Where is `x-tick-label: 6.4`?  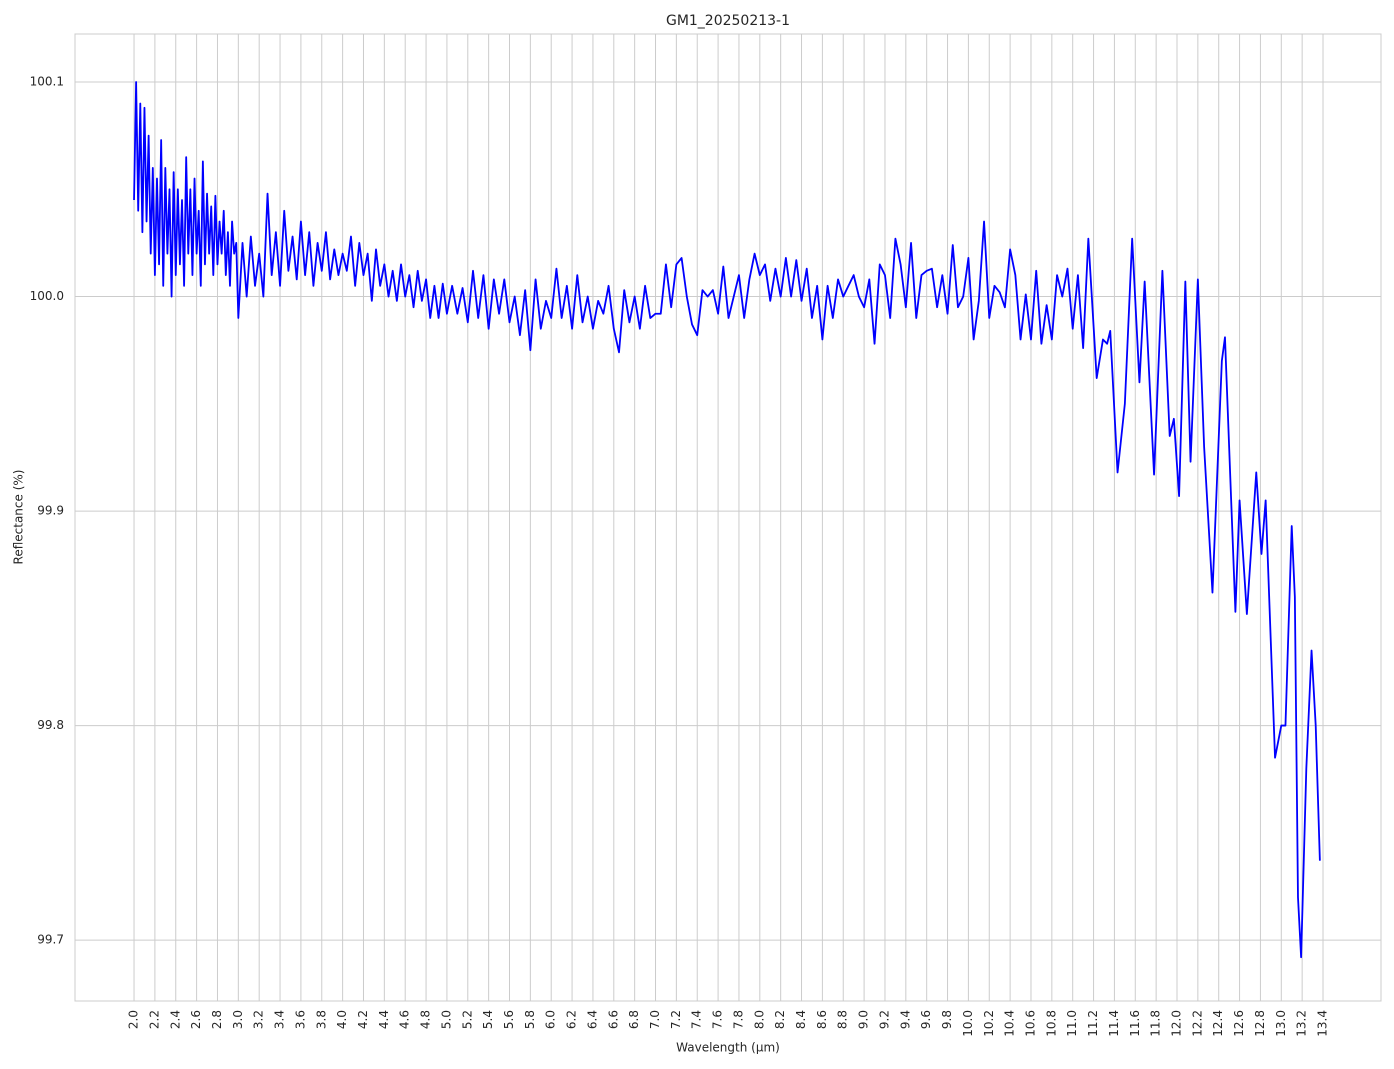
x-tick-label: 6.4 is located at coordinates (592, 1019).